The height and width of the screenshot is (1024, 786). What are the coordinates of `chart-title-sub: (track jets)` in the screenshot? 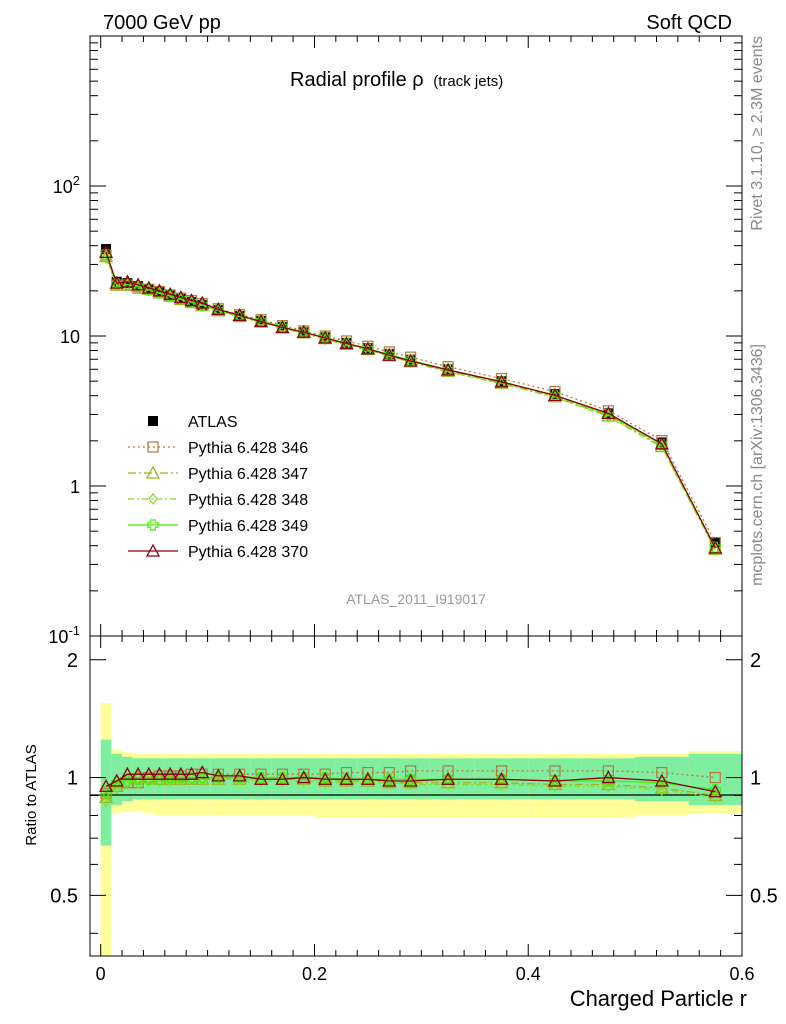 It's located at (468, 81).